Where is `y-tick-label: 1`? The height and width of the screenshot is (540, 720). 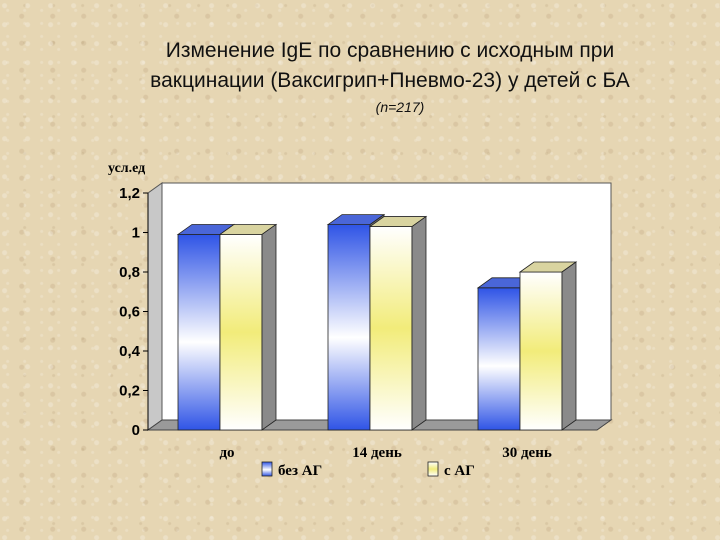
y-tick-label: 1 is located at coordinates (136, 233).